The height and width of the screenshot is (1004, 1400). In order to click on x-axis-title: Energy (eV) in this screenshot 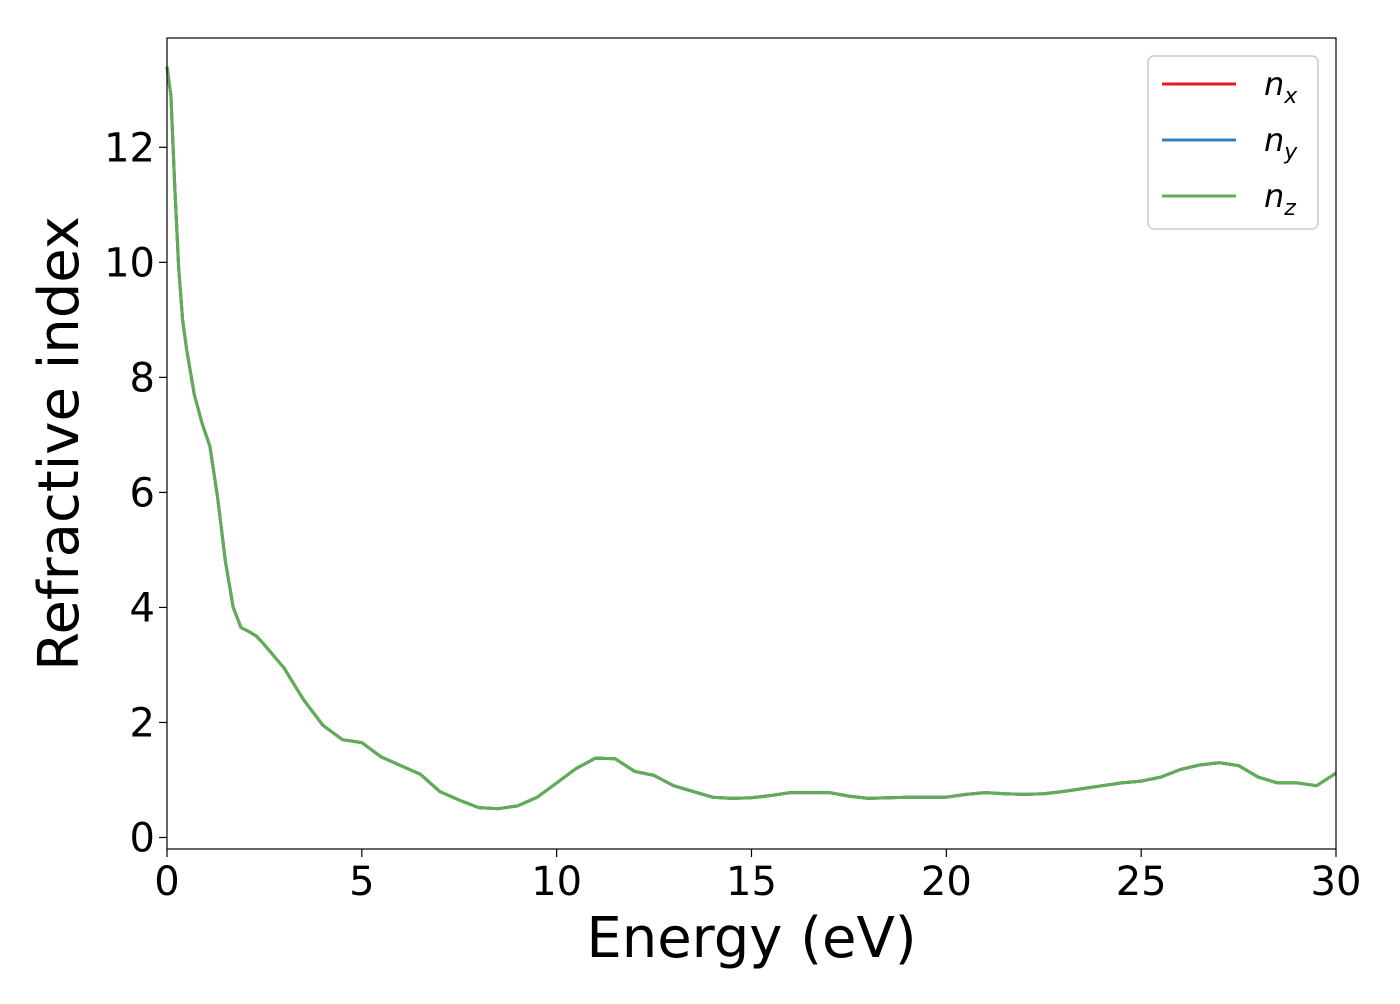, I will do `click(751, 938)`.